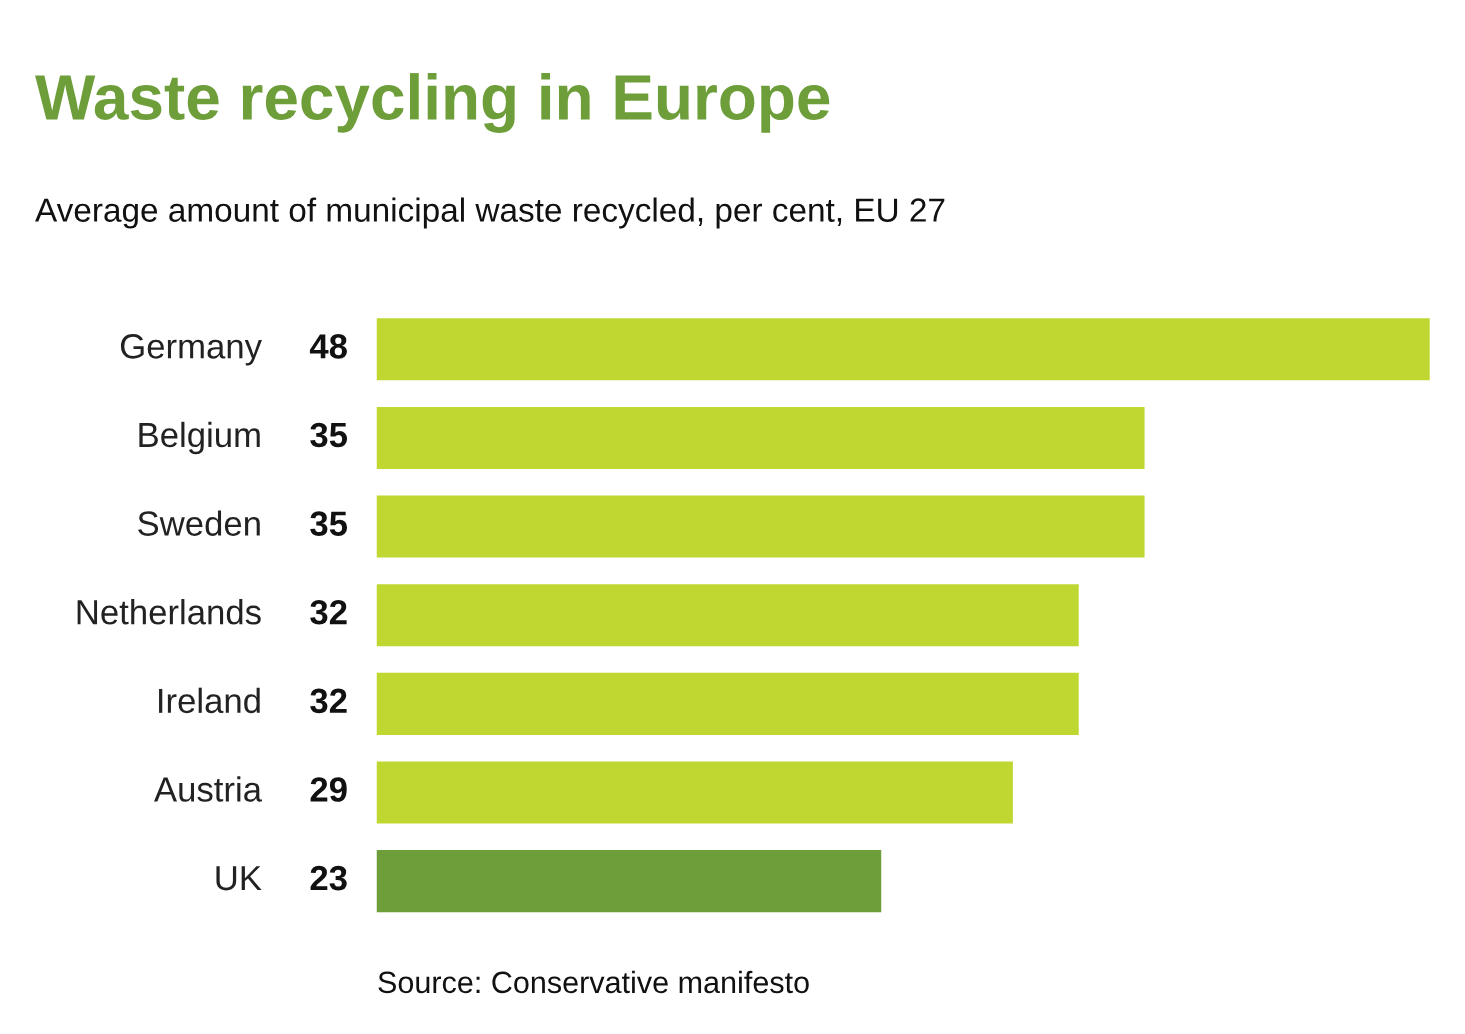 This screenshot has width=1465, height=1034. Describe the element at coordinates (593, 982) in the screenshot. I see `source-note: Source: Conservative manifesto` at that location.